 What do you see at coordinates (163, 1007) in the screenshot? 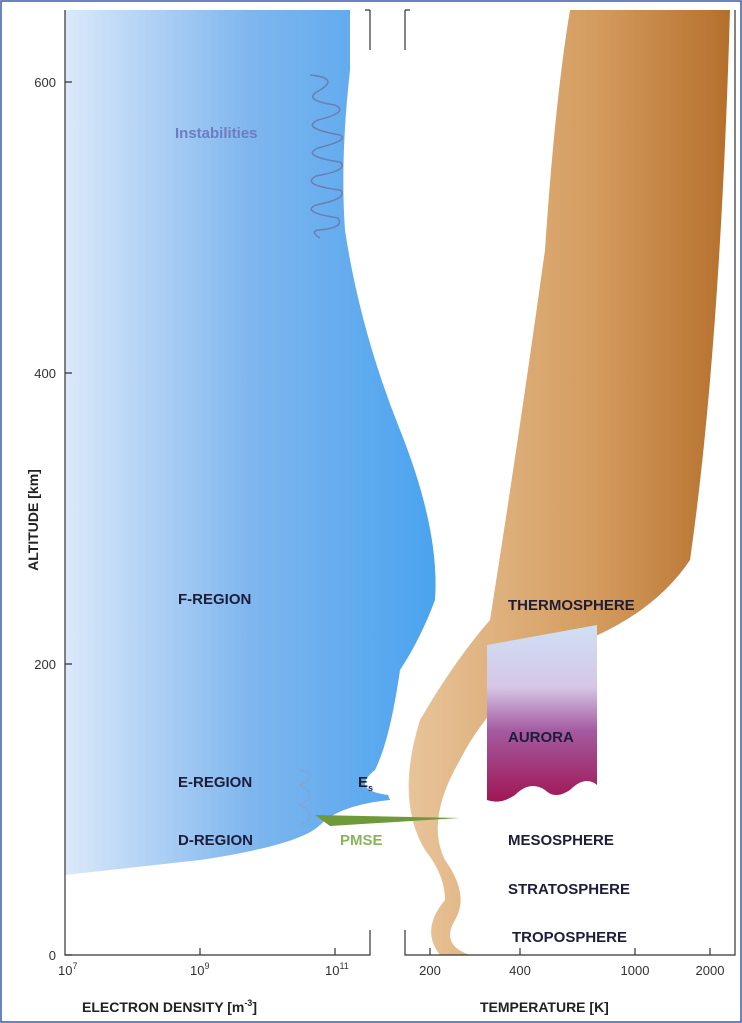
I see `label-text: ELECTRON DENSITY [m` at bounding box center [163, 1007].